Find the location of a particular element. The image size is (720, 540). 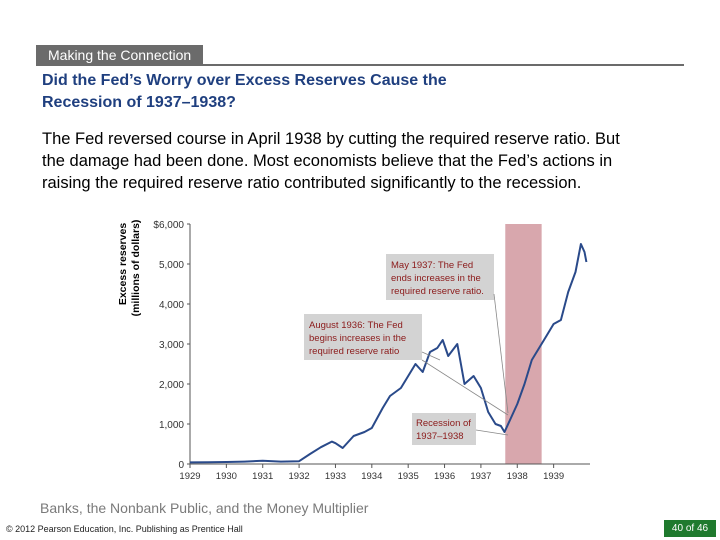

x-tick-label: 1939 is located at coordinates (553, 476).